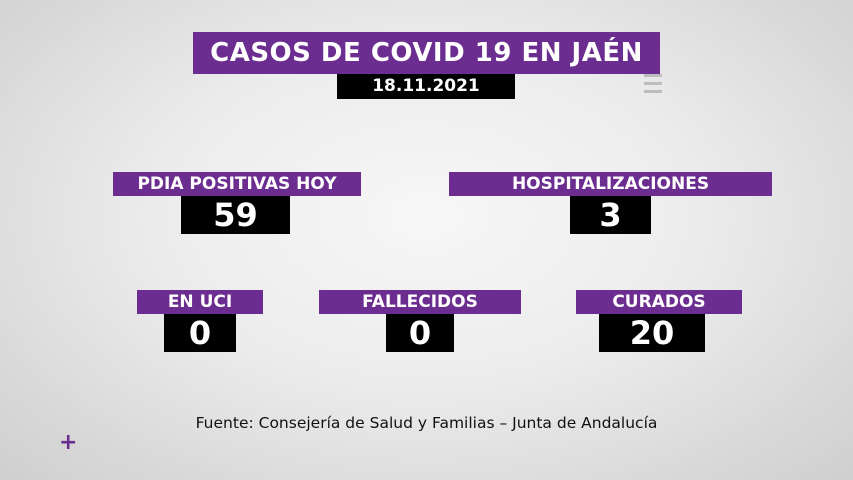  I want to click on page-title: CASOS DE COVID 19 EN JAÉN, so click(426, 53).